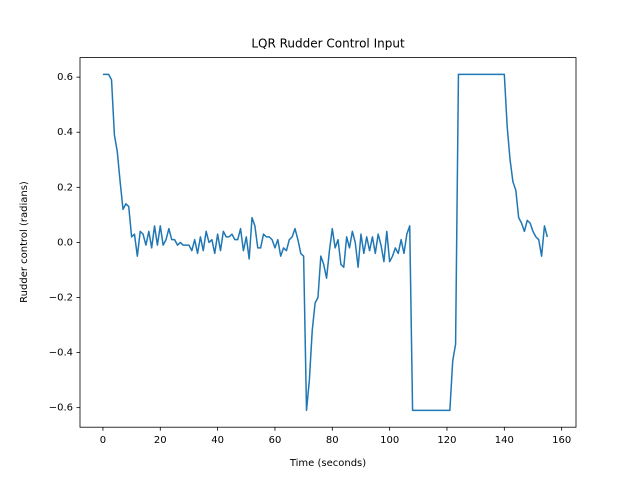  I want to click on x-tick-label: 80, so click(332, 440).